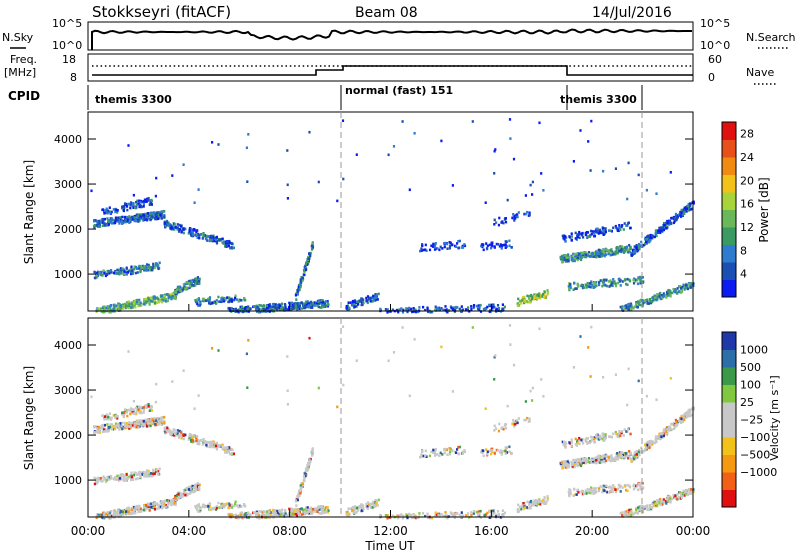  What do you see at coordinates (760, 72) in the screenshot?
I see `nave-label: Nave` at bounding box center [760, 72].